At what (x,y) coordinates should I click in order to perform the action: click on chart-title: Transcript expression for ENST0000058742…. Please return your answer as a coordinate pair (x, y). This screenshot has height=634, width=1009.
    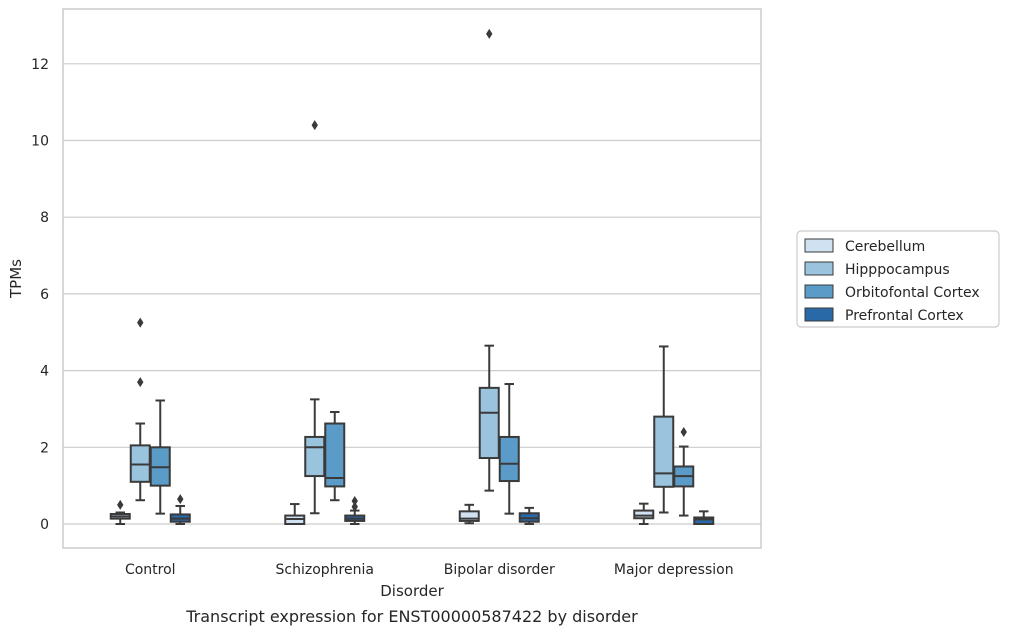
    Looking at the image, I should click on (411, 616).